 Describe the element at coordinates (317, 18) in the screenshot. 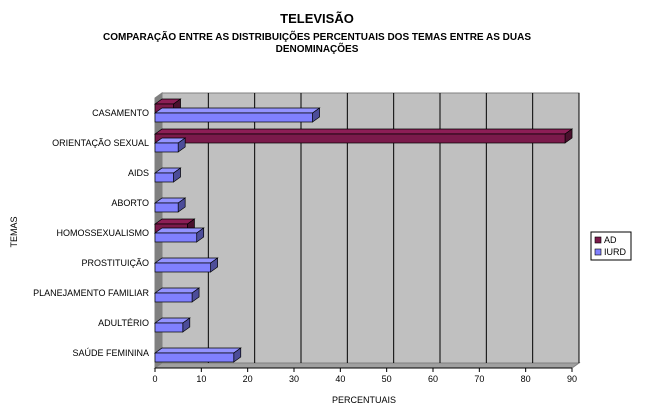

I see `chart-title: TELEVISÃO` at that location.